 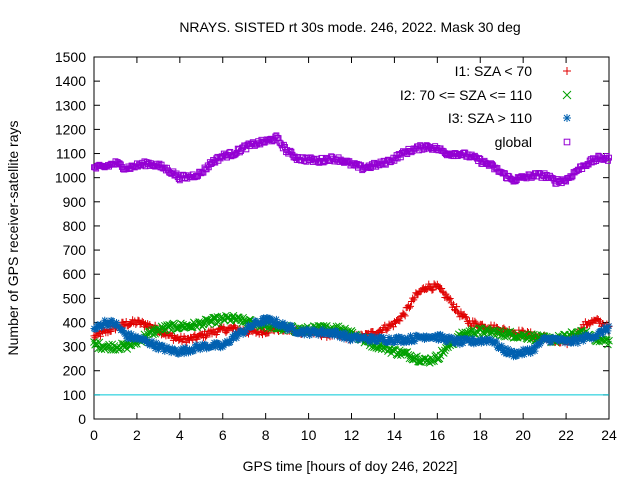 What do you see at coordinates (75, 371) in the screenshot?
I see `y-tick-label: 200` at bounding box center [75, 371].